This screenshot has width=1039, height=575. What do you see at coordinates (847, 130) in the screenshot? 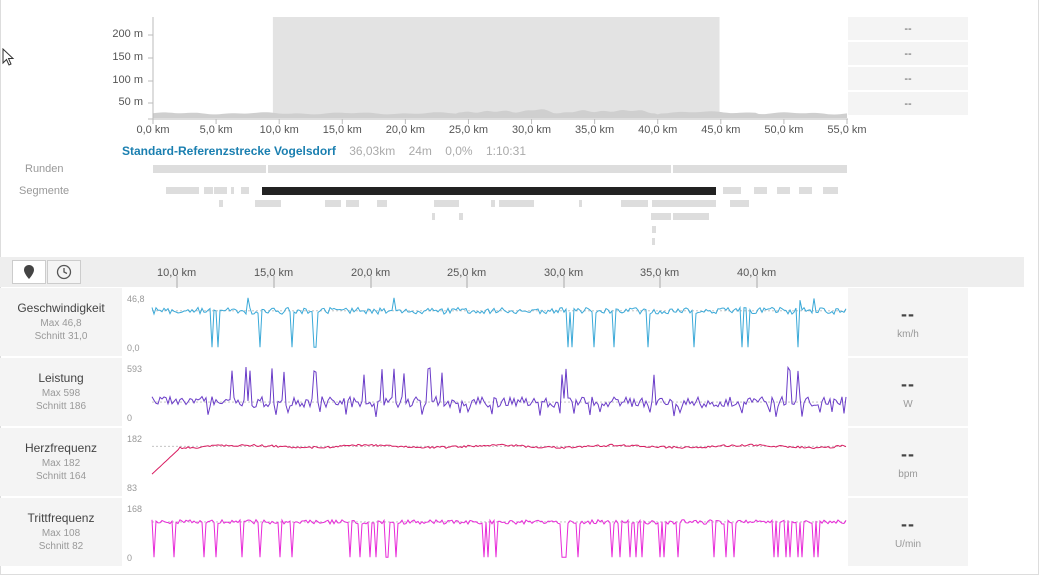
I see `elevation-x-tick-label: 55,0 km` at bounding box center [847, 130].